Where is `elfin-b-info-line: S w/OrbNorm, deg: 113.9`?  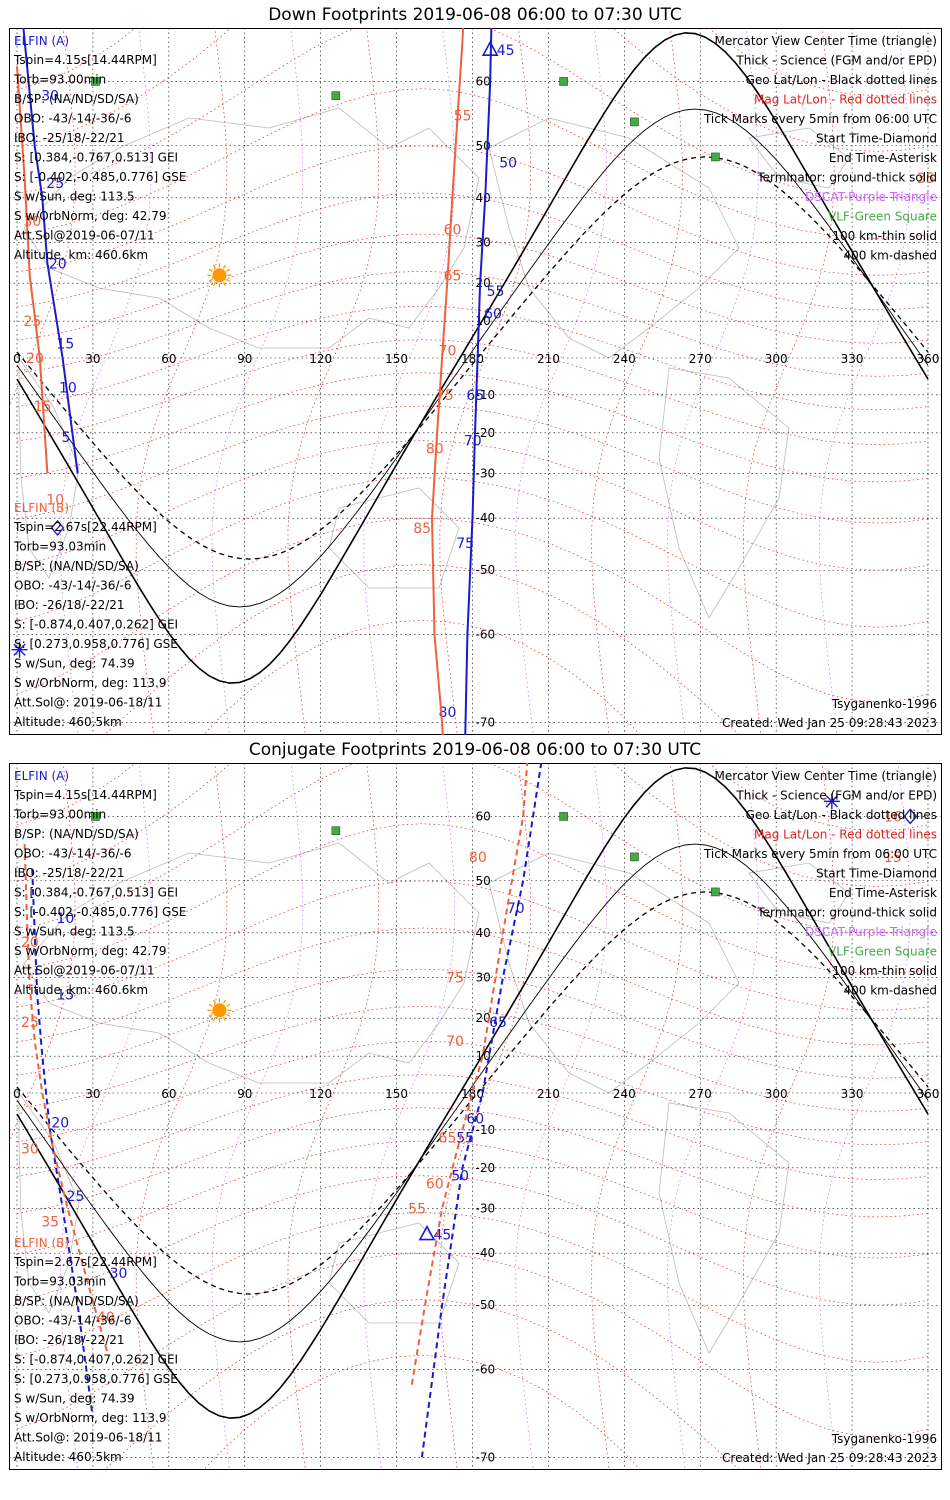 elfin-b-info-line: S w/OrbNorm, deg: 113.9 is located at coordinates (90, 683).